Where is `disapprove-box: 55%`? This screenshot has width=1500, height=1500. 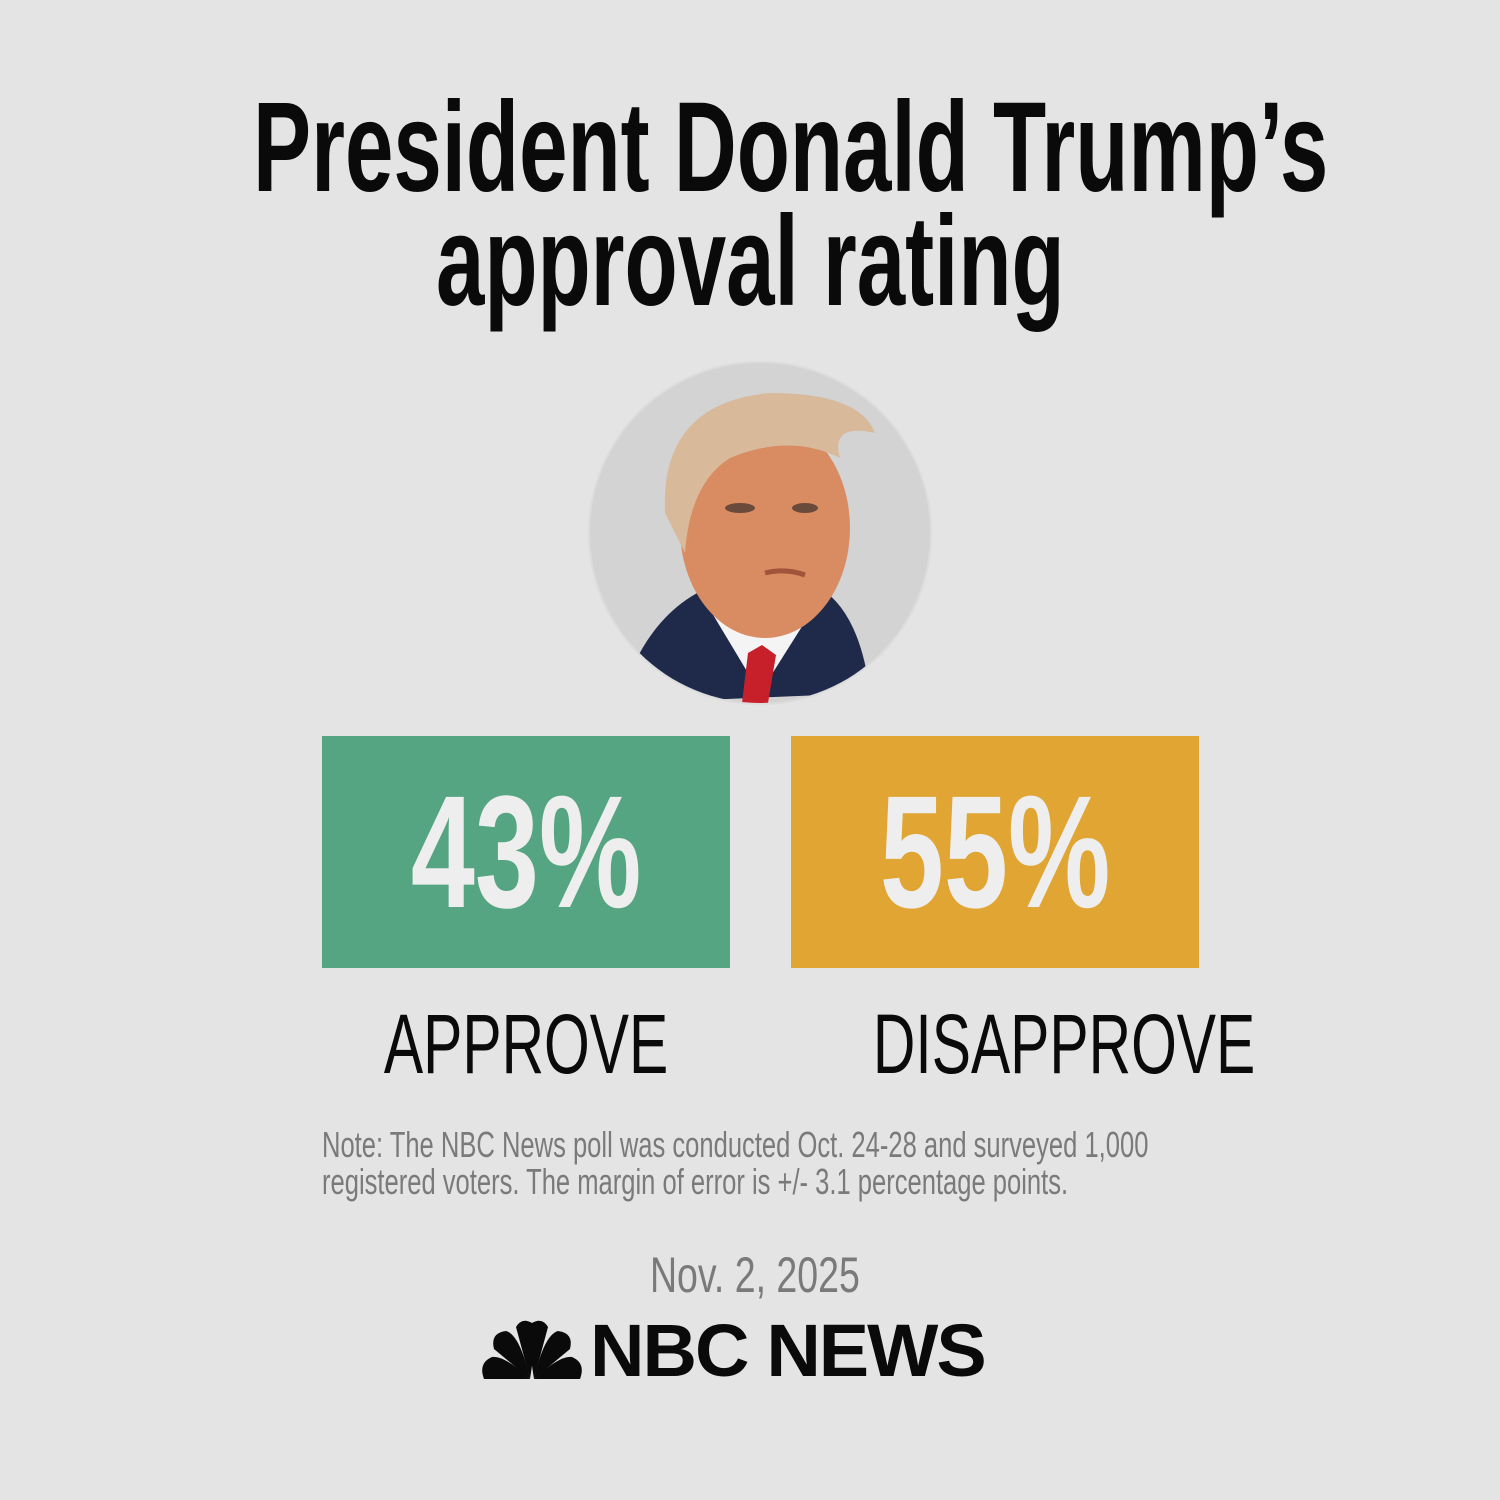
disapprove-box: 55% is located at coordinates (995, 852).